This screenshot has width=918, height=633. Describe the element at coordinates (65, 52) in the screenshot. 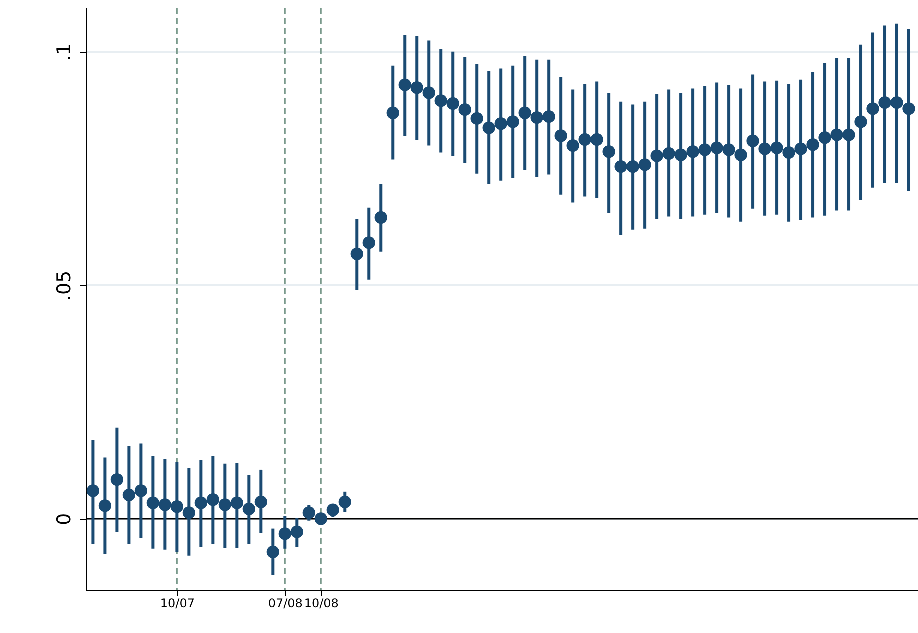

I see `y-tick-label: .1` at that location.